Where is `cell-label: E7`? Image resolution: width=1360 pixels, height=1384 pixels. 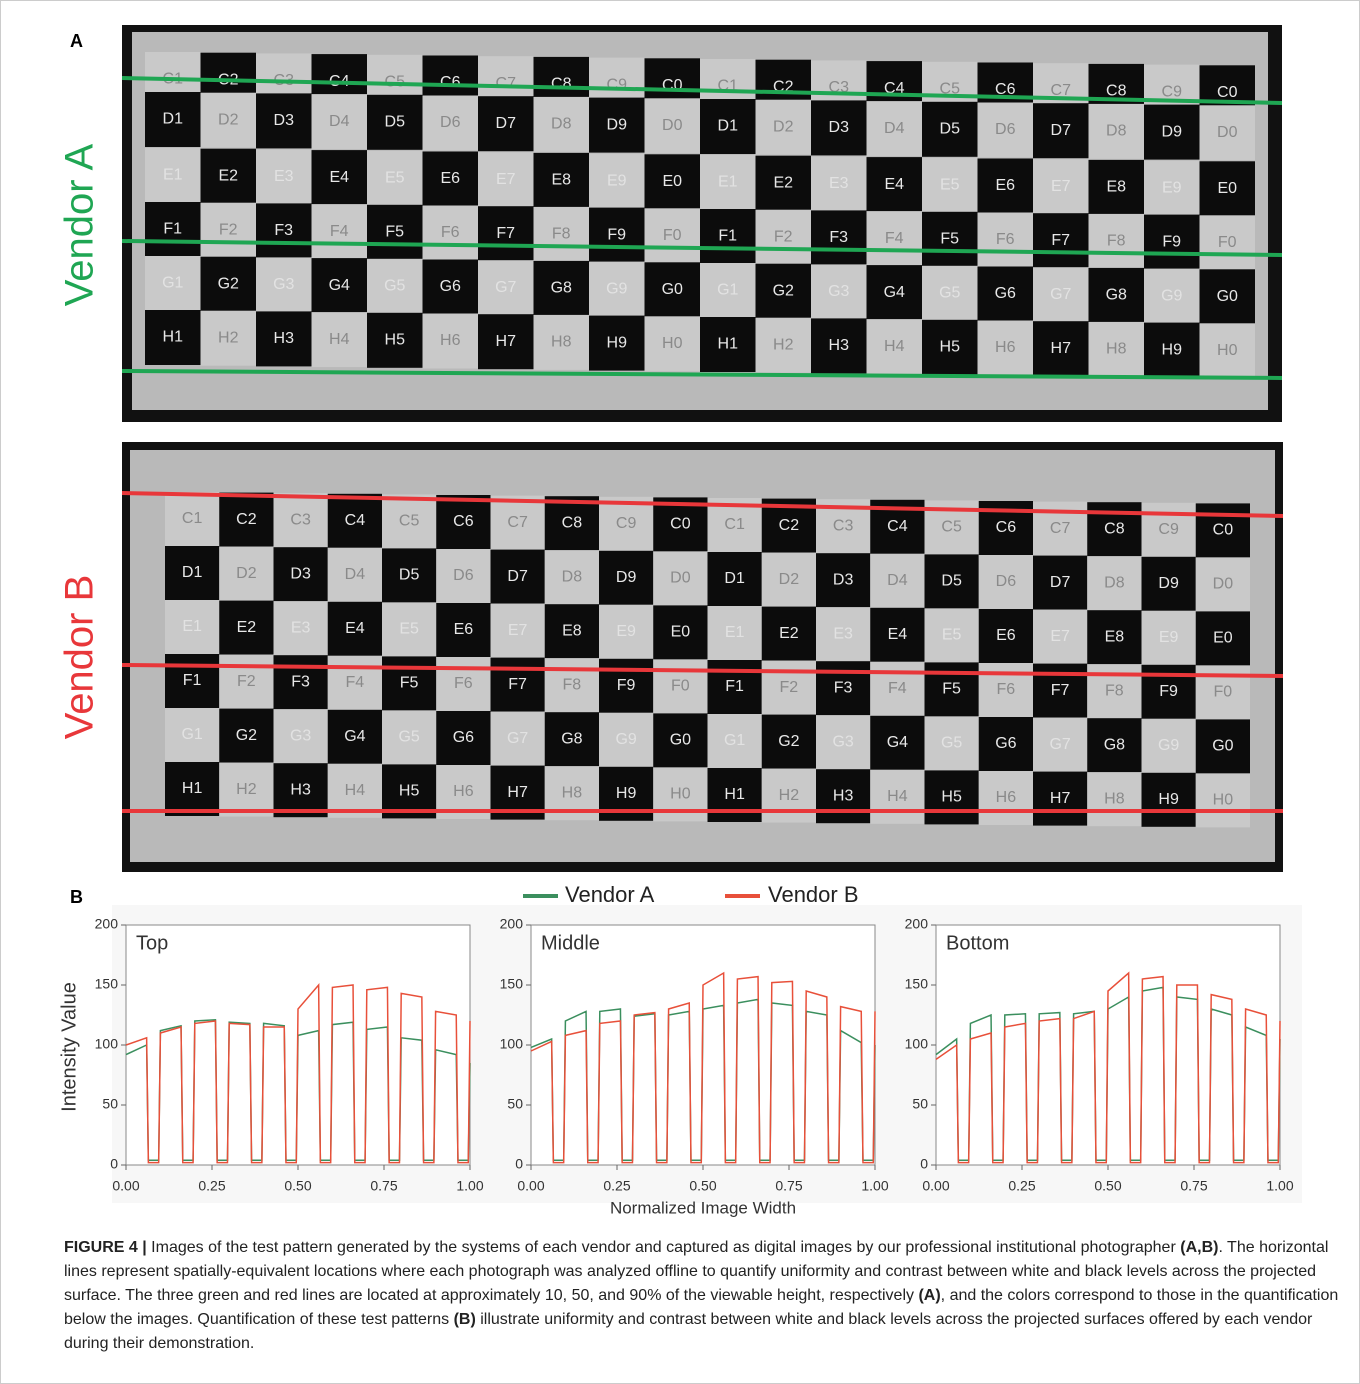
cell-label: E7 is located at coordinates (1061, 186).